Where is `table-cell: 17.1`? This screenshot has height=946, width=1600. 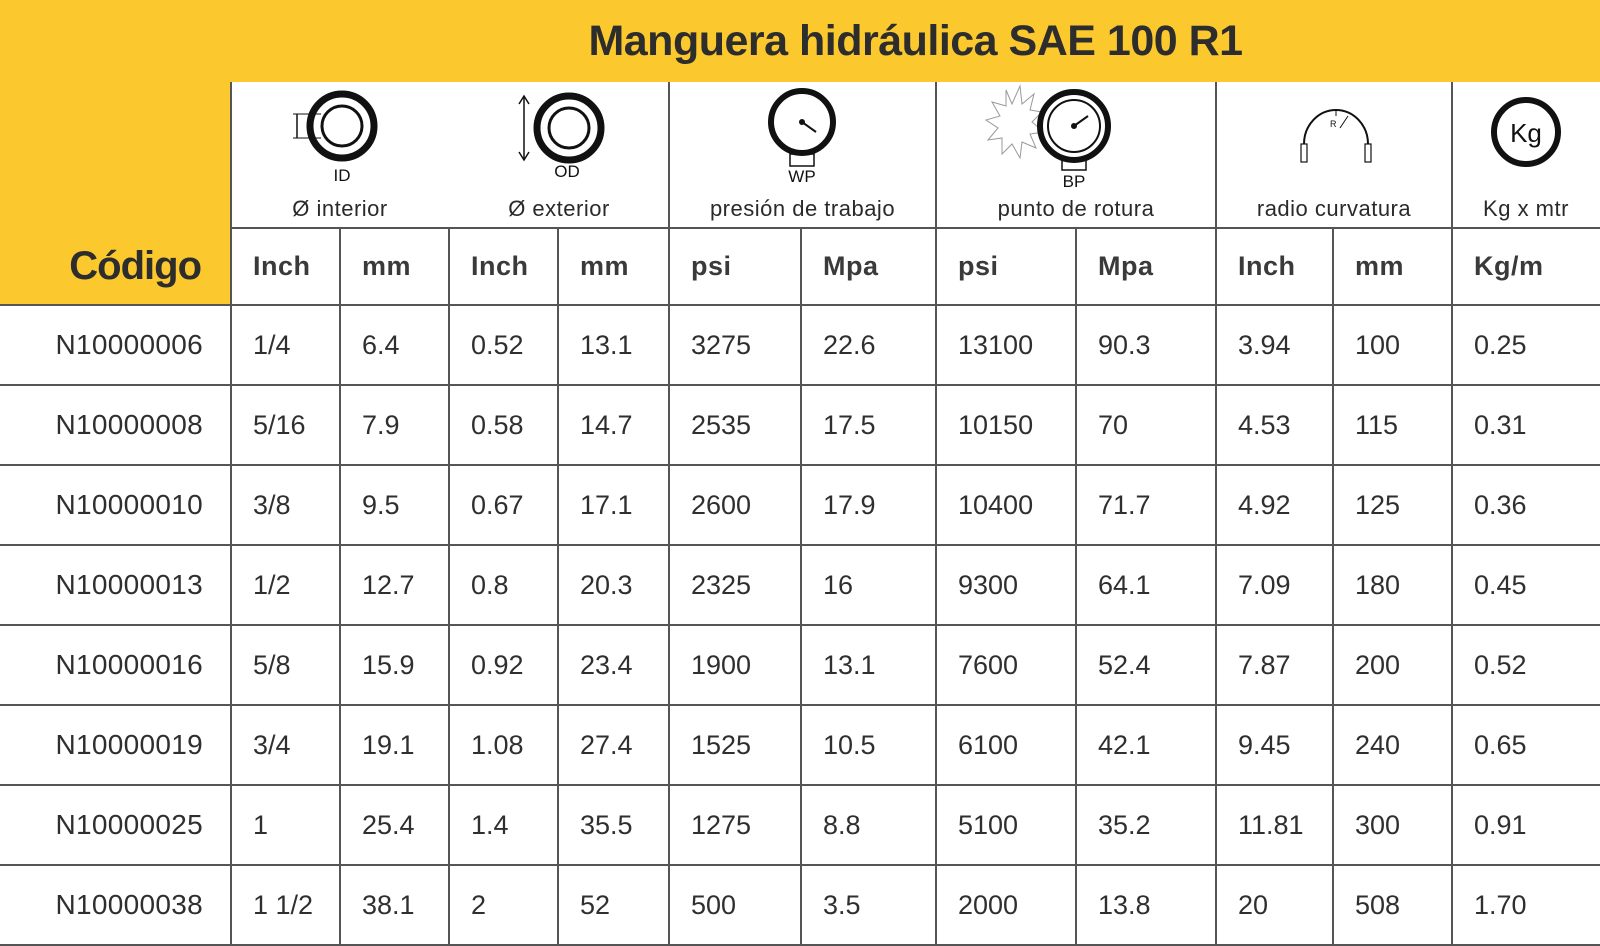 table-cell: 17.1 is located at coordinates (606, 504).